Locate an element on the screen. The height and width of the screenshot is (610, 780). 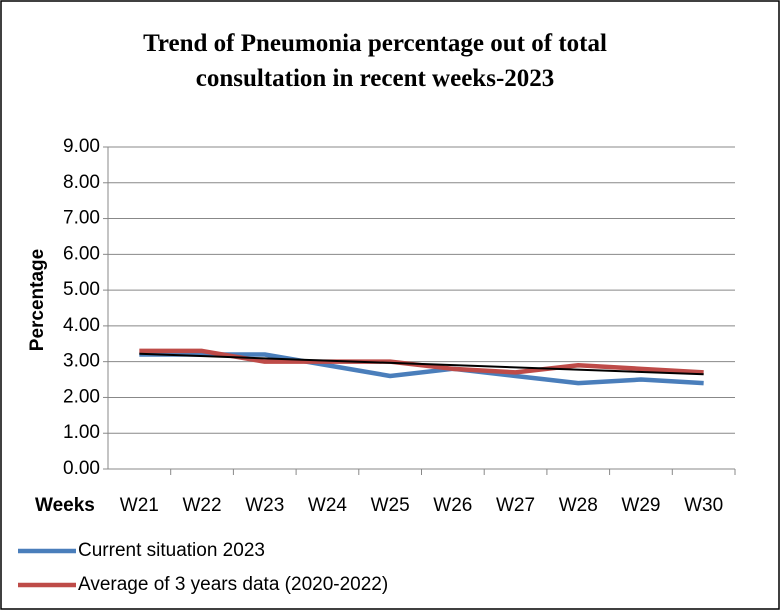
y-tick-label: 9.00 is located at coordinates (81, 146).